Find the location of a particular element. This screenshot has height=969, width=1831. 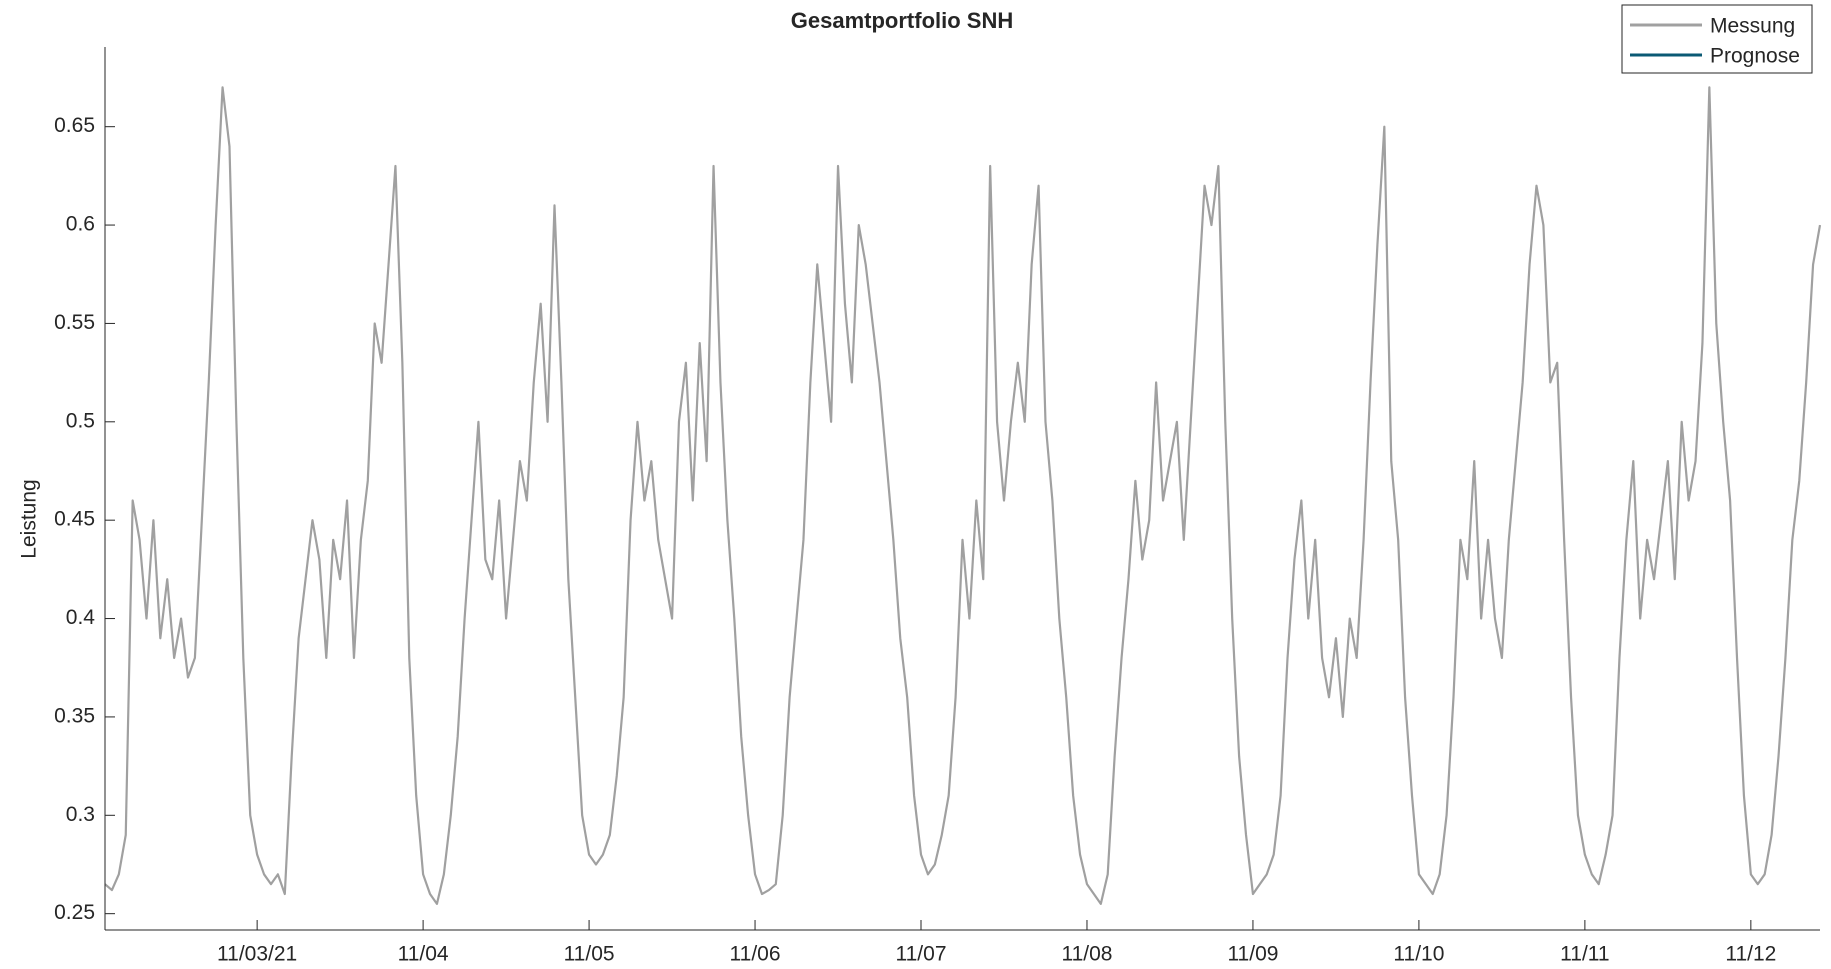

y-tick-label: 0.3 is located at coordinates (80, 814).